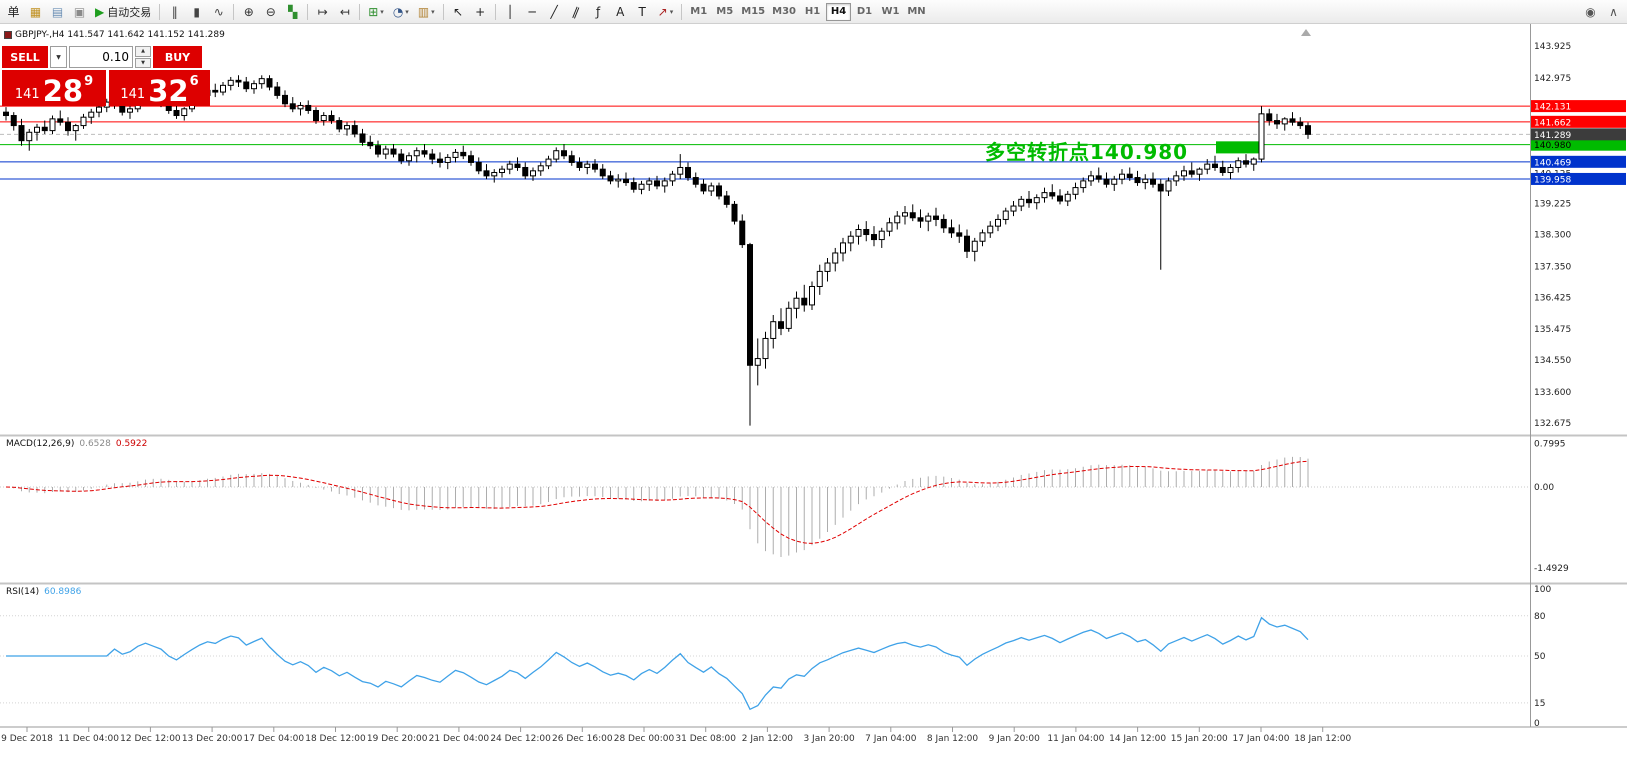 This screenshot has height=774, width=1627. What do you see at coordinates (13, 12) in the screenshot?
I see `new-order-button: 单` at bounding box center [13, 12].